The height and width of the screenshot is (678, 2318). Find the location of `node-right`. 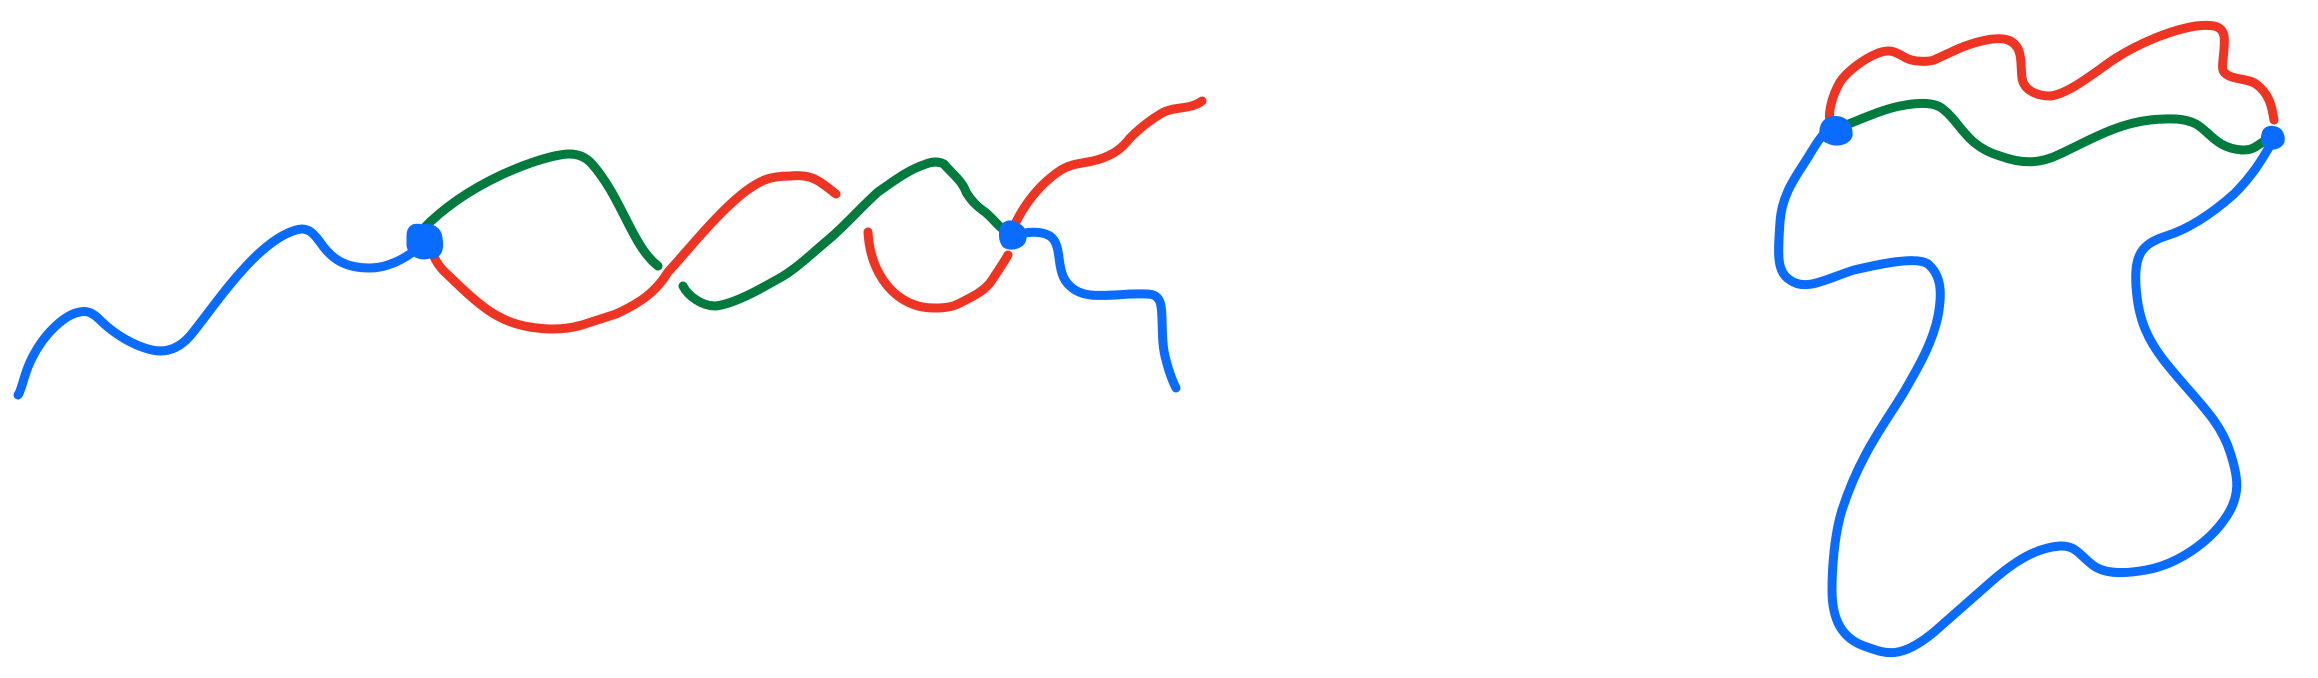

node-right is located at coordinates (1012, 235).